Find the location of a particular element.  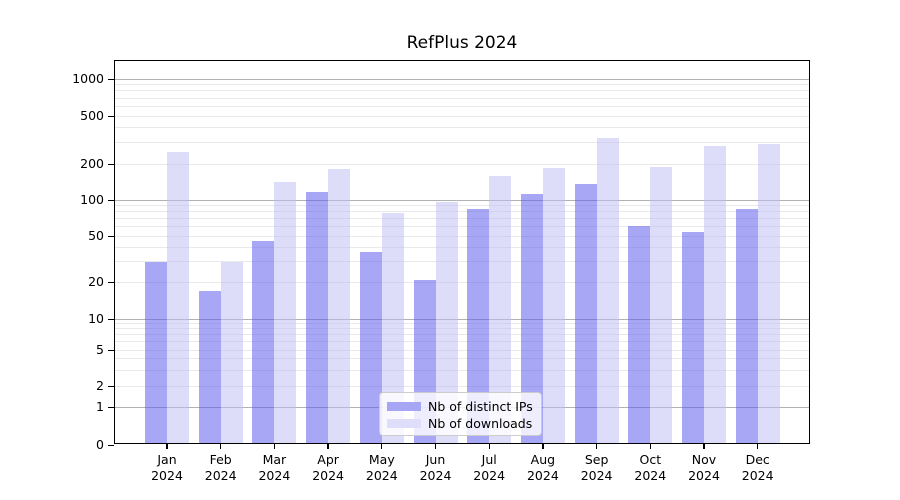

x-tick-label-mar: Mar 2024 is located at coordinates (274, 467).